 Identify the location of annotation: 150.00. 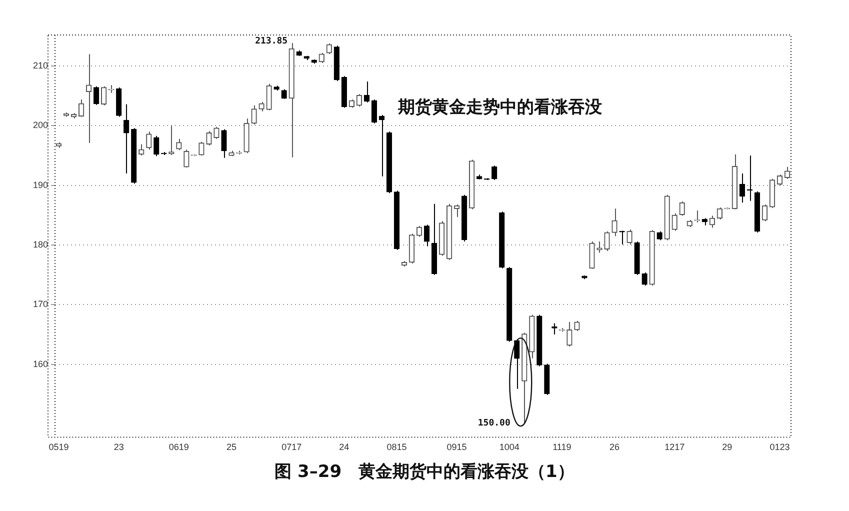
(494, 423).